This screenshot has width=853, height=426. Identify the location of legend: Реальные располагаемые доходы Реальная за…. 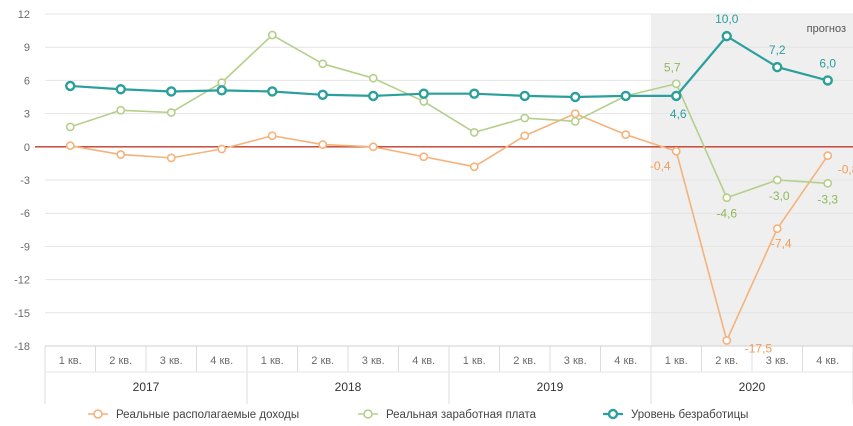
(418, 414).